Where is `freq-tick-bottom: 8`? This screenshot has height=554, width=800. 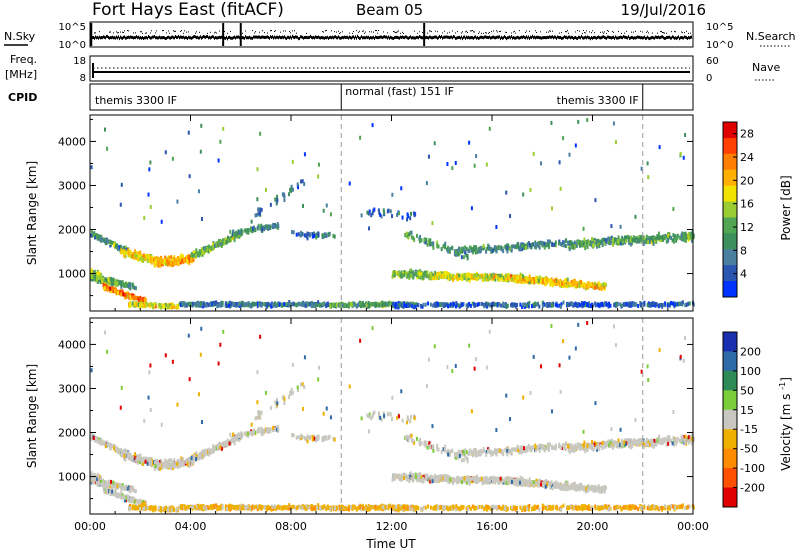
freq-tick-bottom: 8 is located at coordinates (83, 78).